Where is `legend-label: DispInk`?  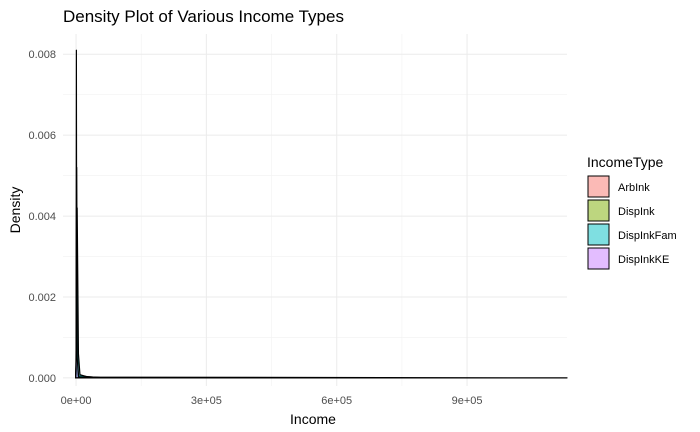
legend-label: DispInk is located at coordinates (636, 212).